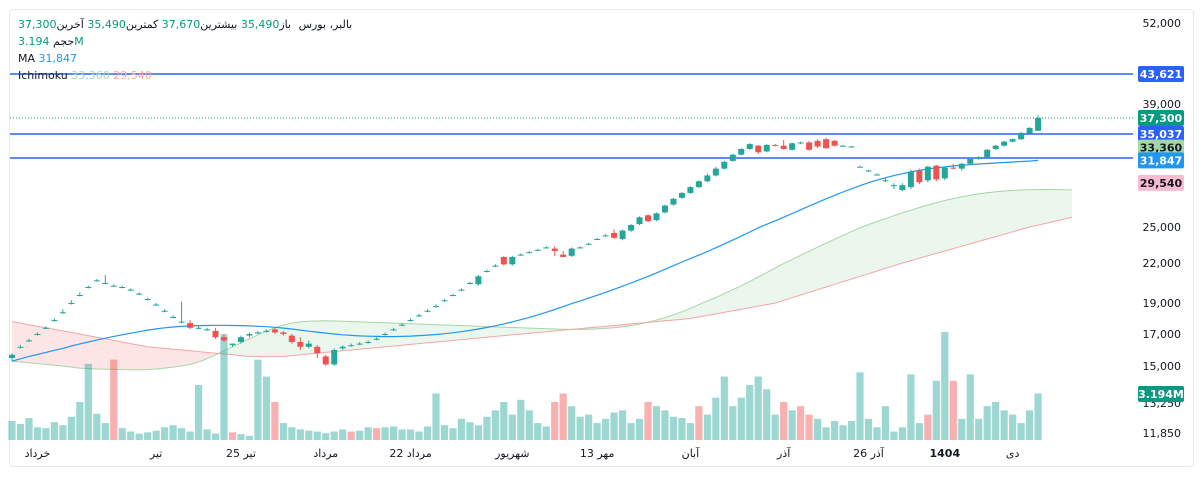 The height and width of the screenshot is (478, 1203). I want to click on y-tick-label: 22,000, so click(1162, 263).